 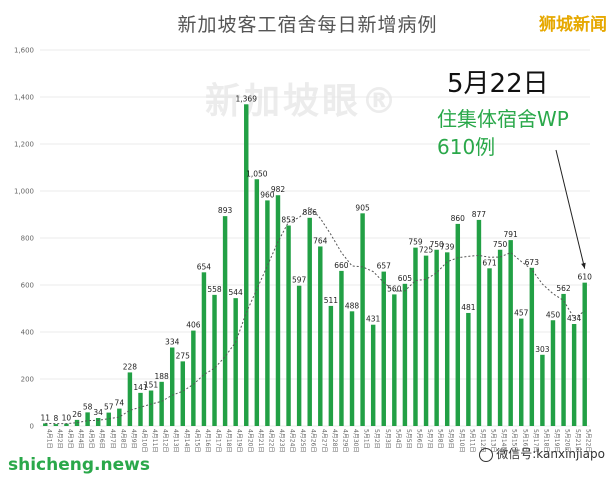 What do you see at coordinates (112, 439) in the screenshot?
I see `x-tick-label: 4月7日` at bounding box center [112, 439].